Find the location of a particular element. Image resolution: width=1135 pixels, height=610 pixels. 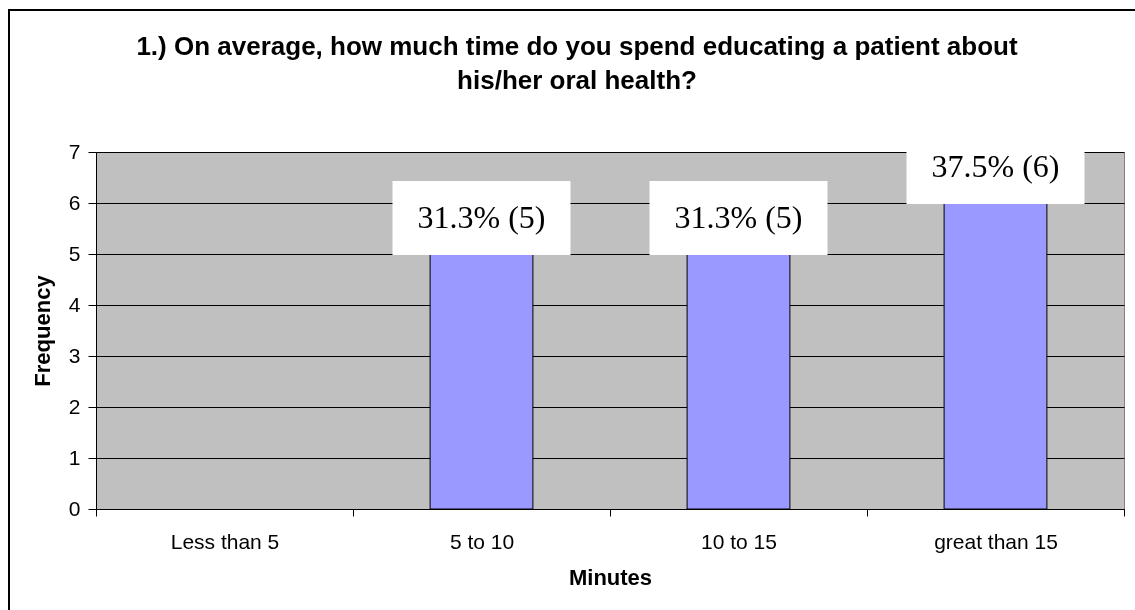

x-axis-title: Minutes is located at coordinates (610, 577).